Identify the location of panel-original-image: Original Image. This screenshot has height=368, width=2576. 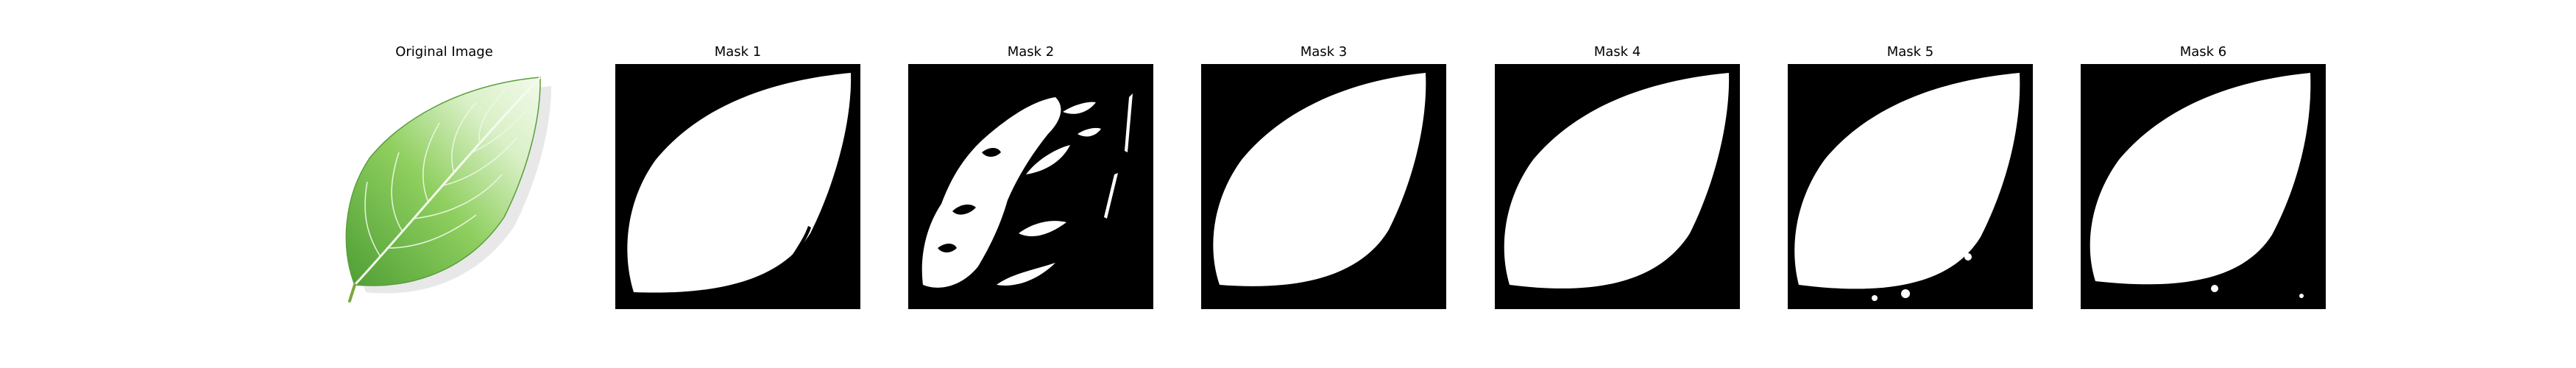
(444, 184).